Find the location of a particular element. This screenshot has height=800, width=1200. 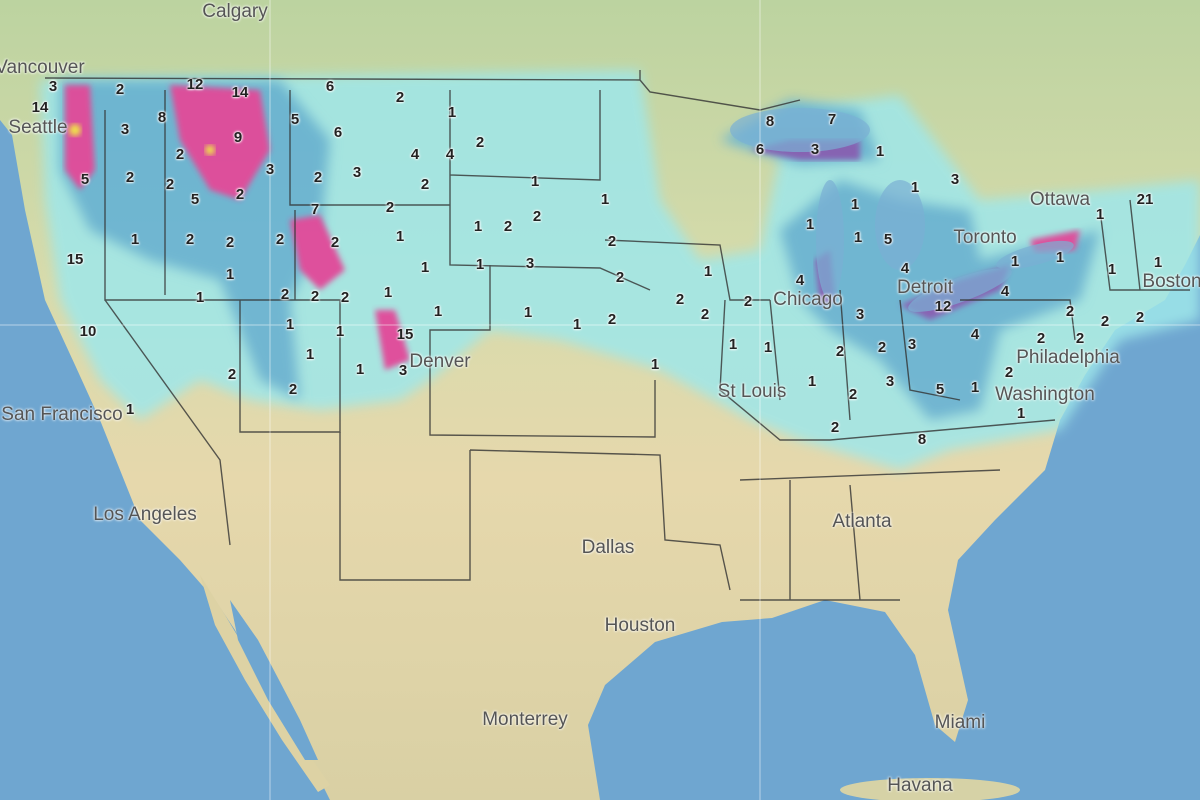

city-label-san-francisco: San Francisco is located at coordinates (62, 414).